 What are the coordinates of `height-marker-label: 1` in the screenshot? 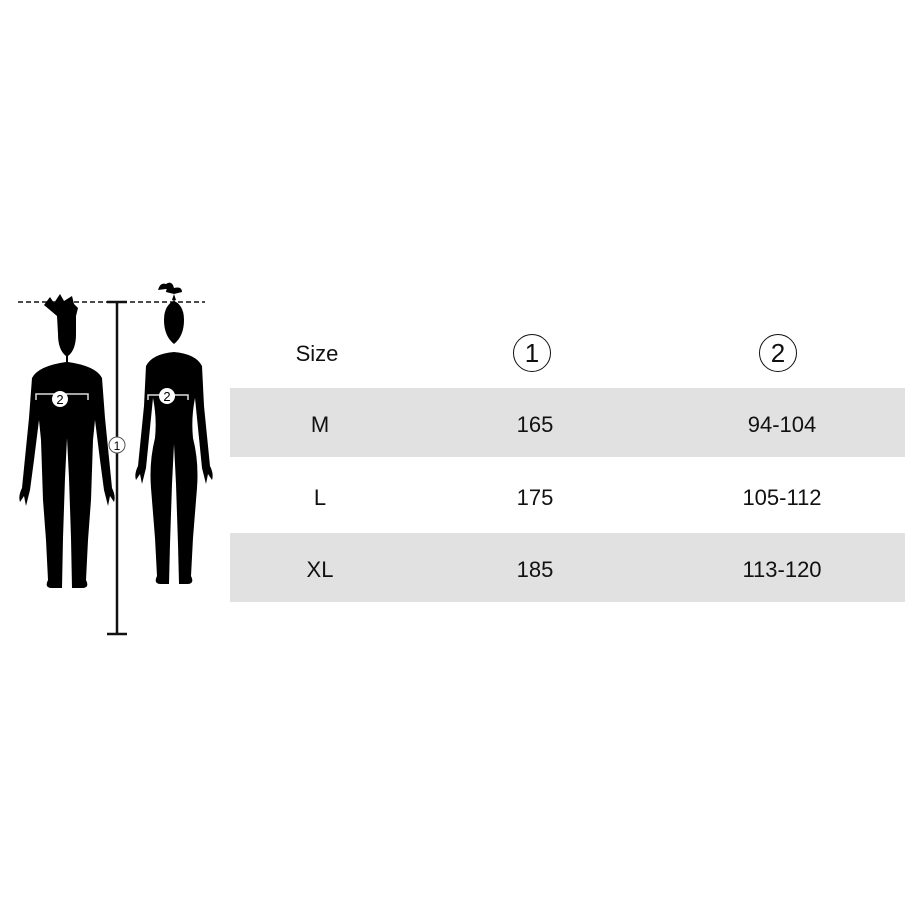 It's located at (117, 446).